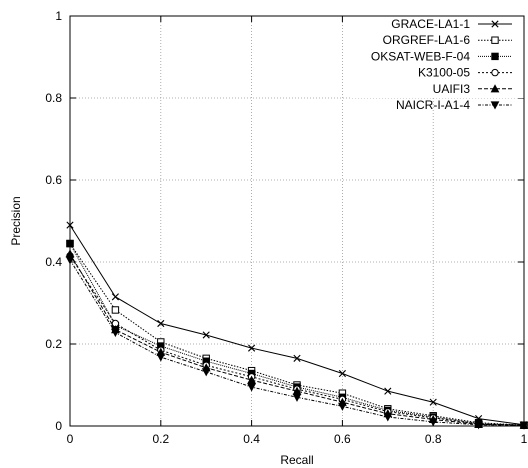  What do you see at coordinates (524, 439) in the screenshot?
I see `x-tick-label: 1` at bounding box center [524, 439].